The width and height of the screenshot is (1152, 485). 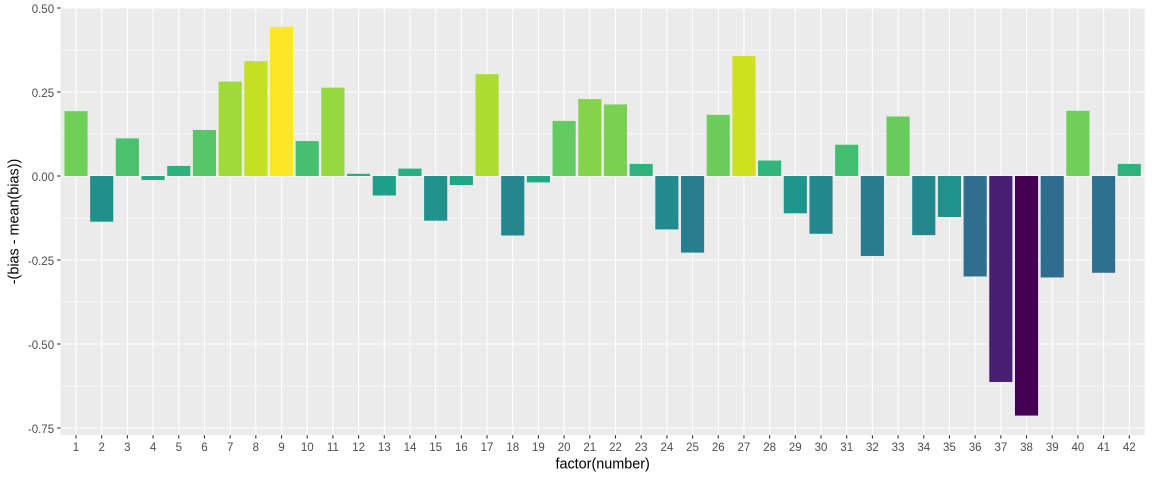 I want to click on svg-text: 20, so click(x=564, y=448).